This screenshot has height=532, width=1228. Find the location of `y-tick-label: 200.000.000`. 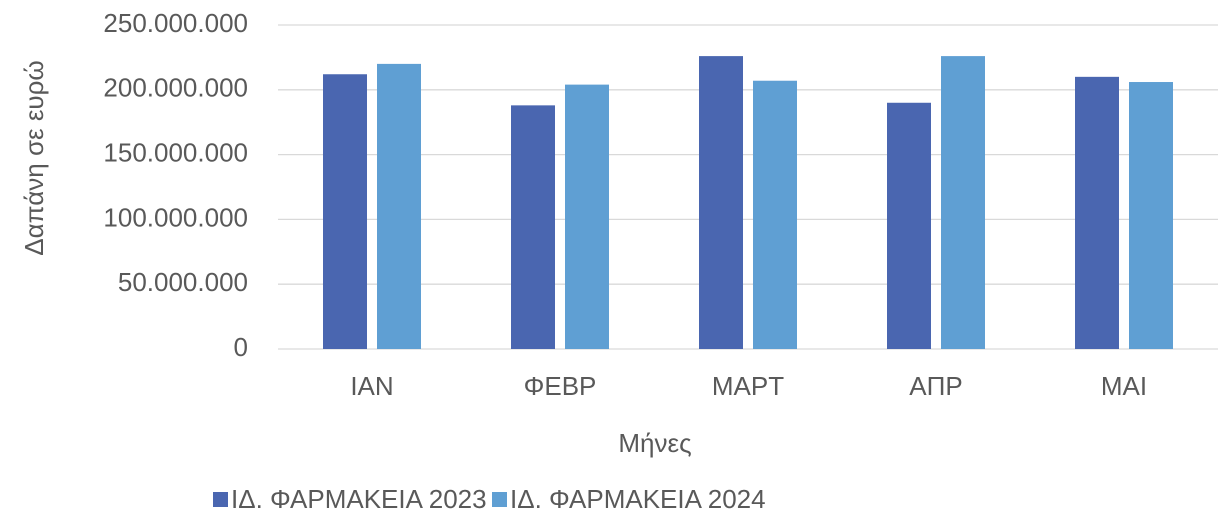

y-tick-label: 200.000.000 is located at coordinates (175, 88).